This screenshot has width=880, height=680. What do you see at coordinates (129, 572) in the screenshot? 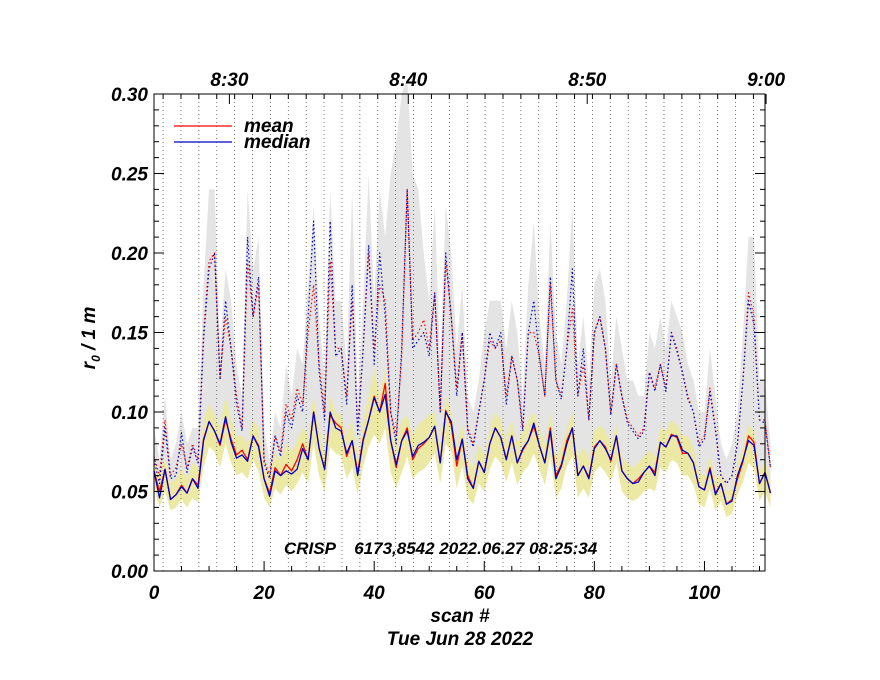
I see `y-tick-label: 0.00` at bounding box center [129, 572].